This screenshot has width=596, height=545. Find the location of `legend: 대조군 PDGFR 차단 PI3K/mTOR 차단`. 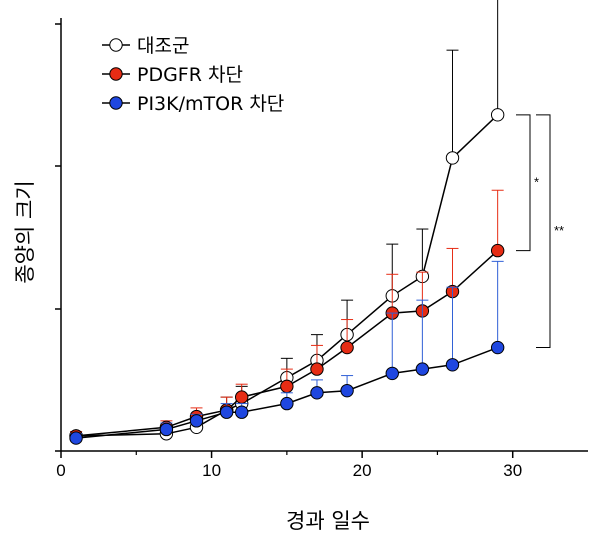

legend: 대조군 PDGFR 차단 PI3K/mTOR 차단 is located at coordinates (193, 75).